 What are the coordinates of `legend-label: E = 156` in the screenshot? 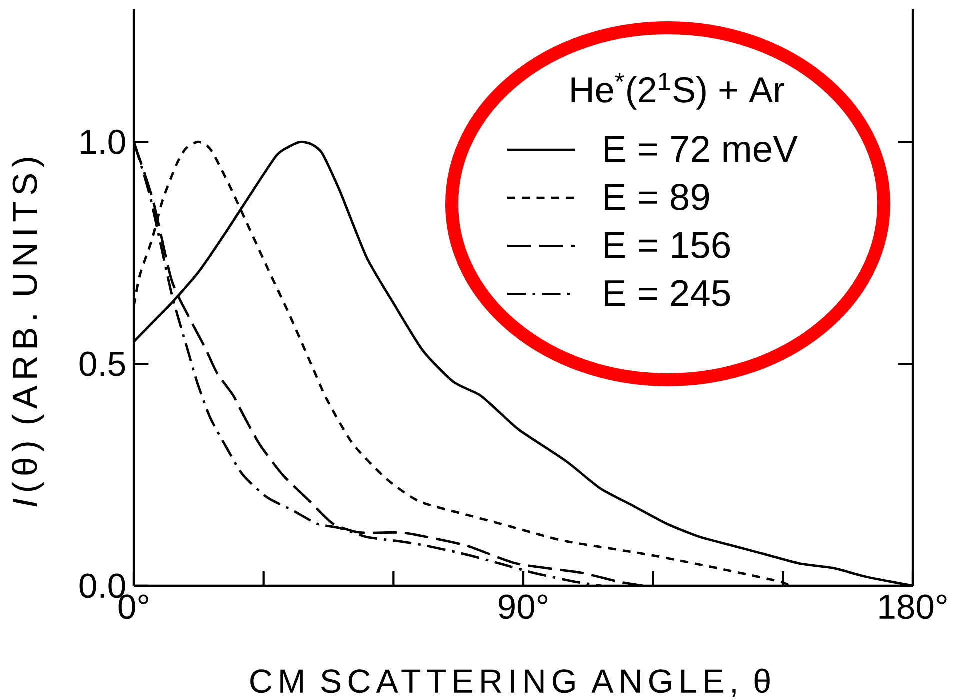 It's located at (667, 245).